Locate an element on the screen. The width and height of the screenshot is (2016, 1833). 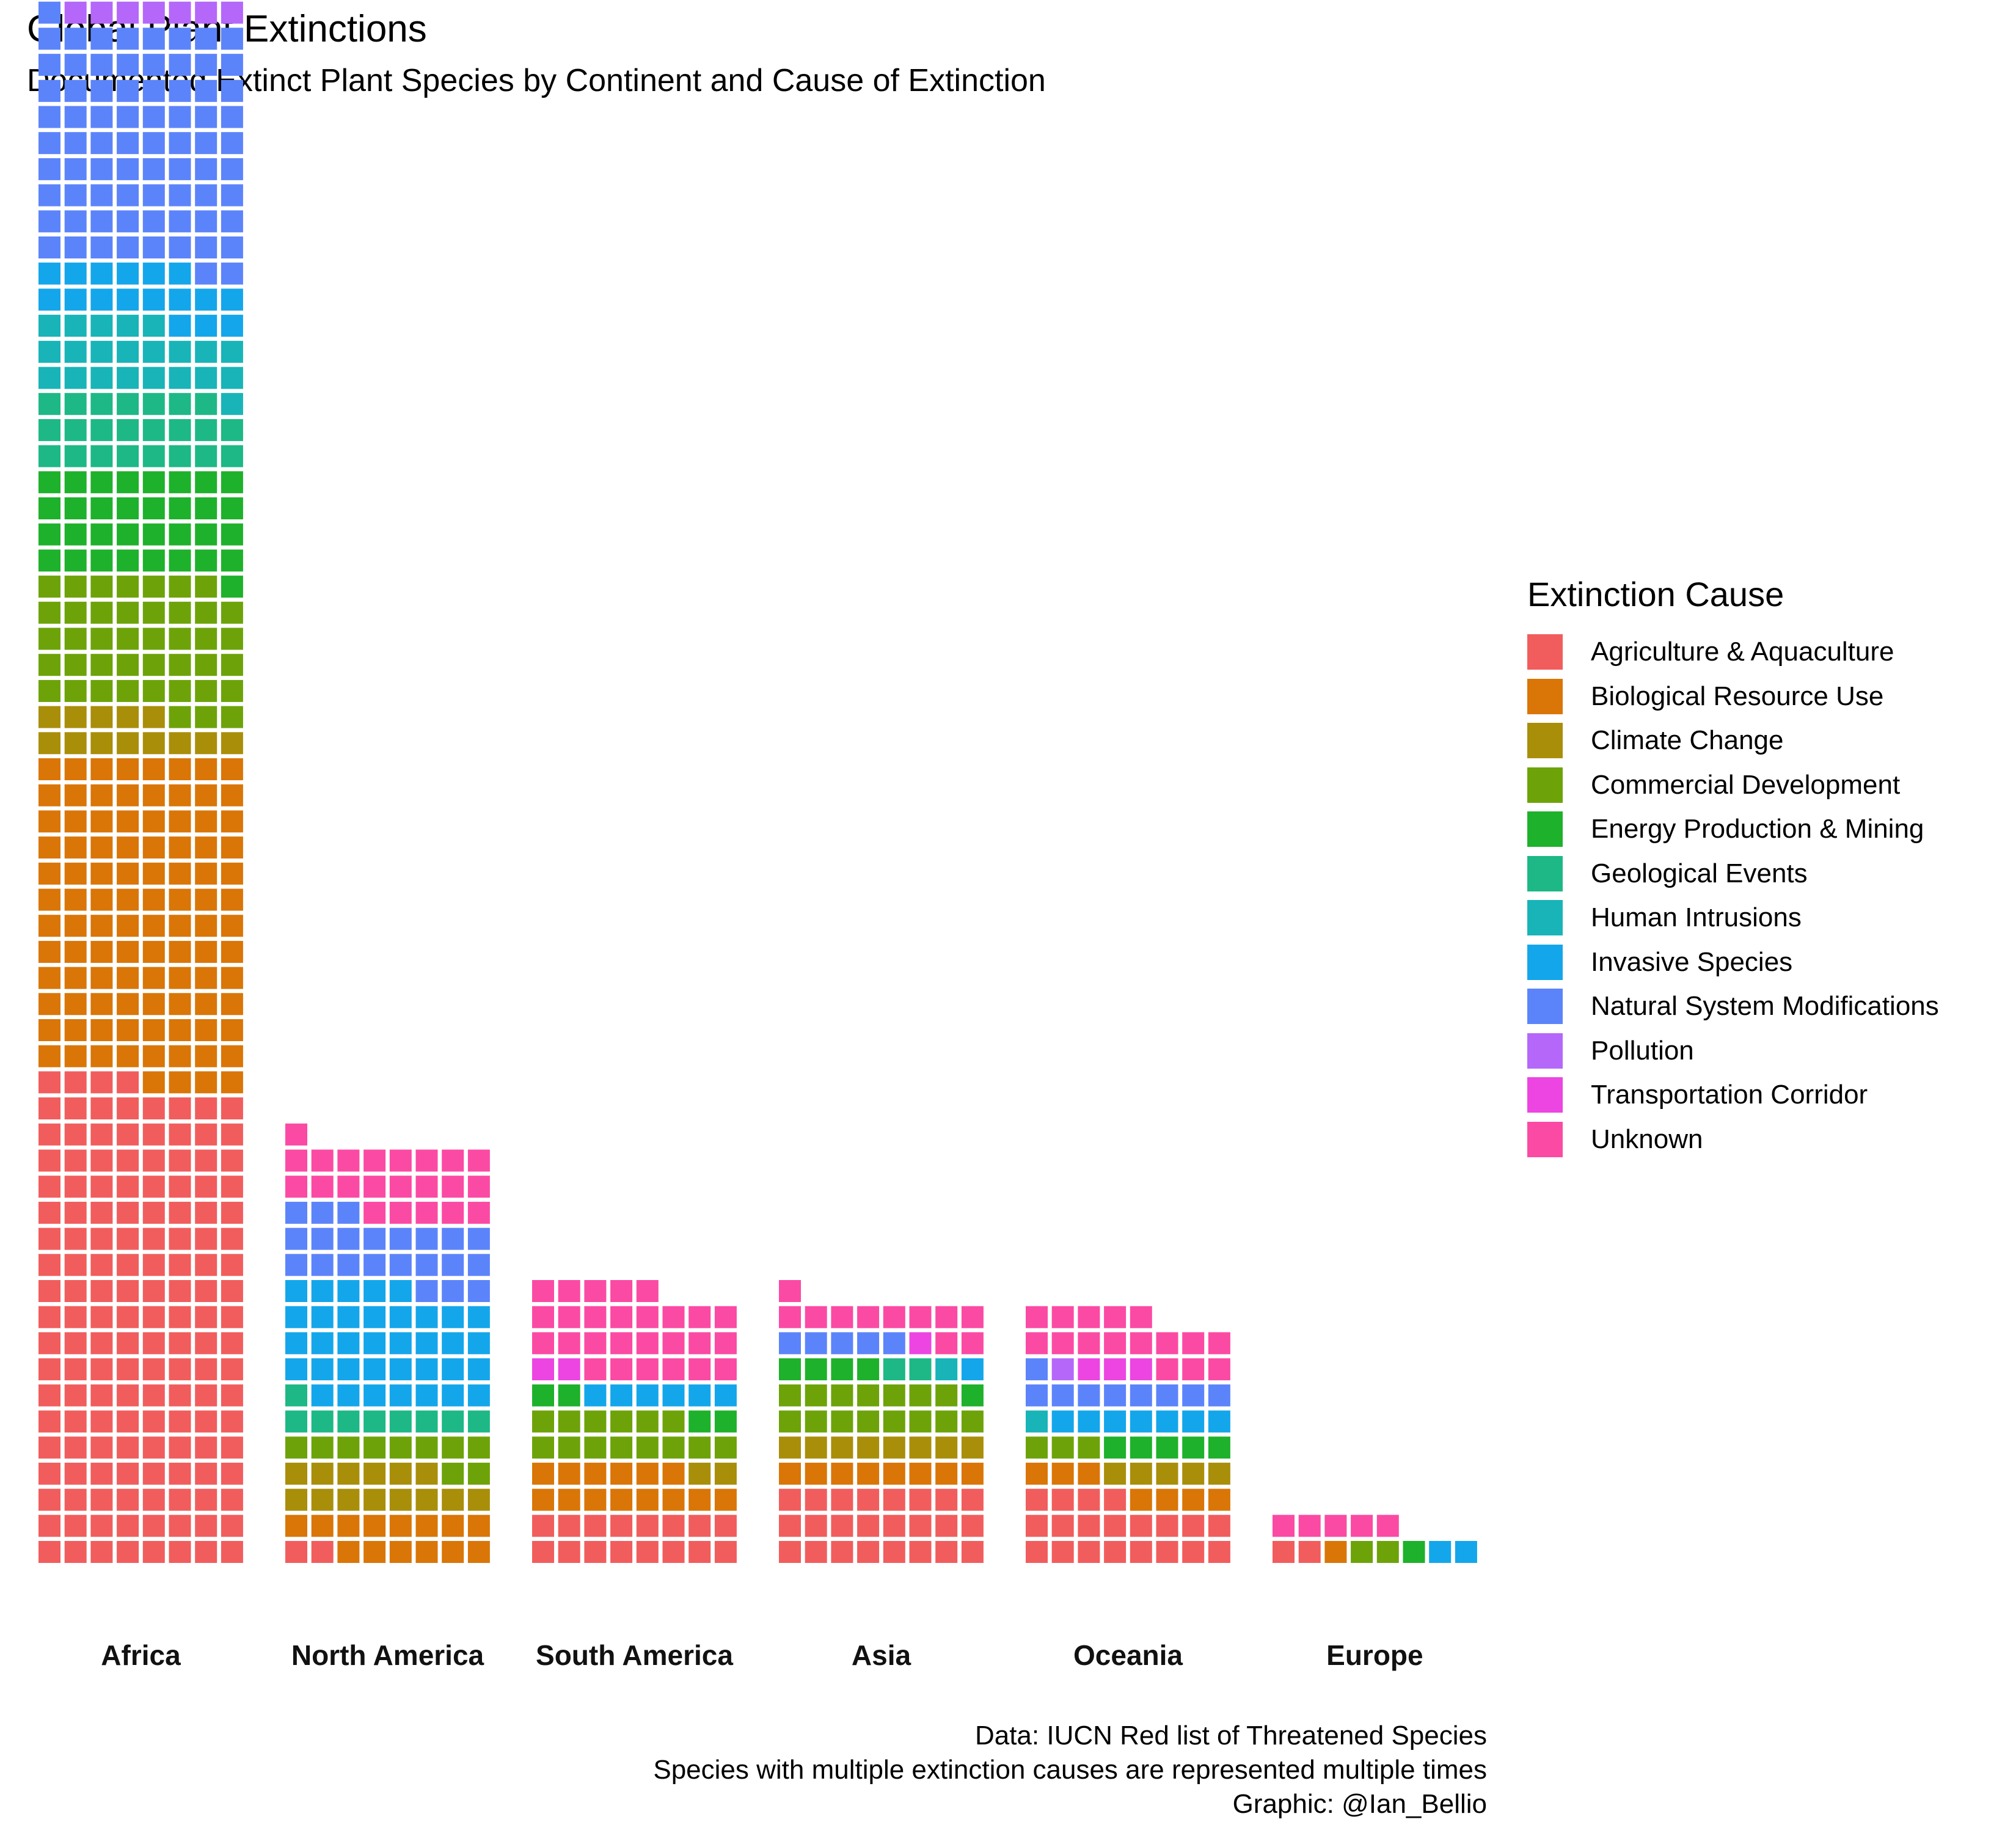
legend-item-geological-events: Geological Events is located at coordinates (1733, 874).